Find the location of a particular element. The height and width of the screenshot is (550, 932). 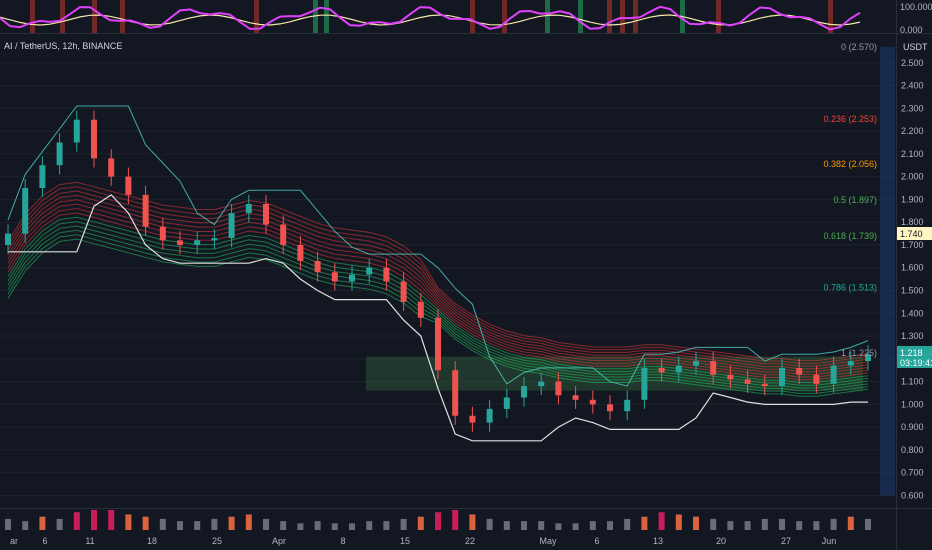

price-tick-label: 2.400 is located at coordinates (912, 86).